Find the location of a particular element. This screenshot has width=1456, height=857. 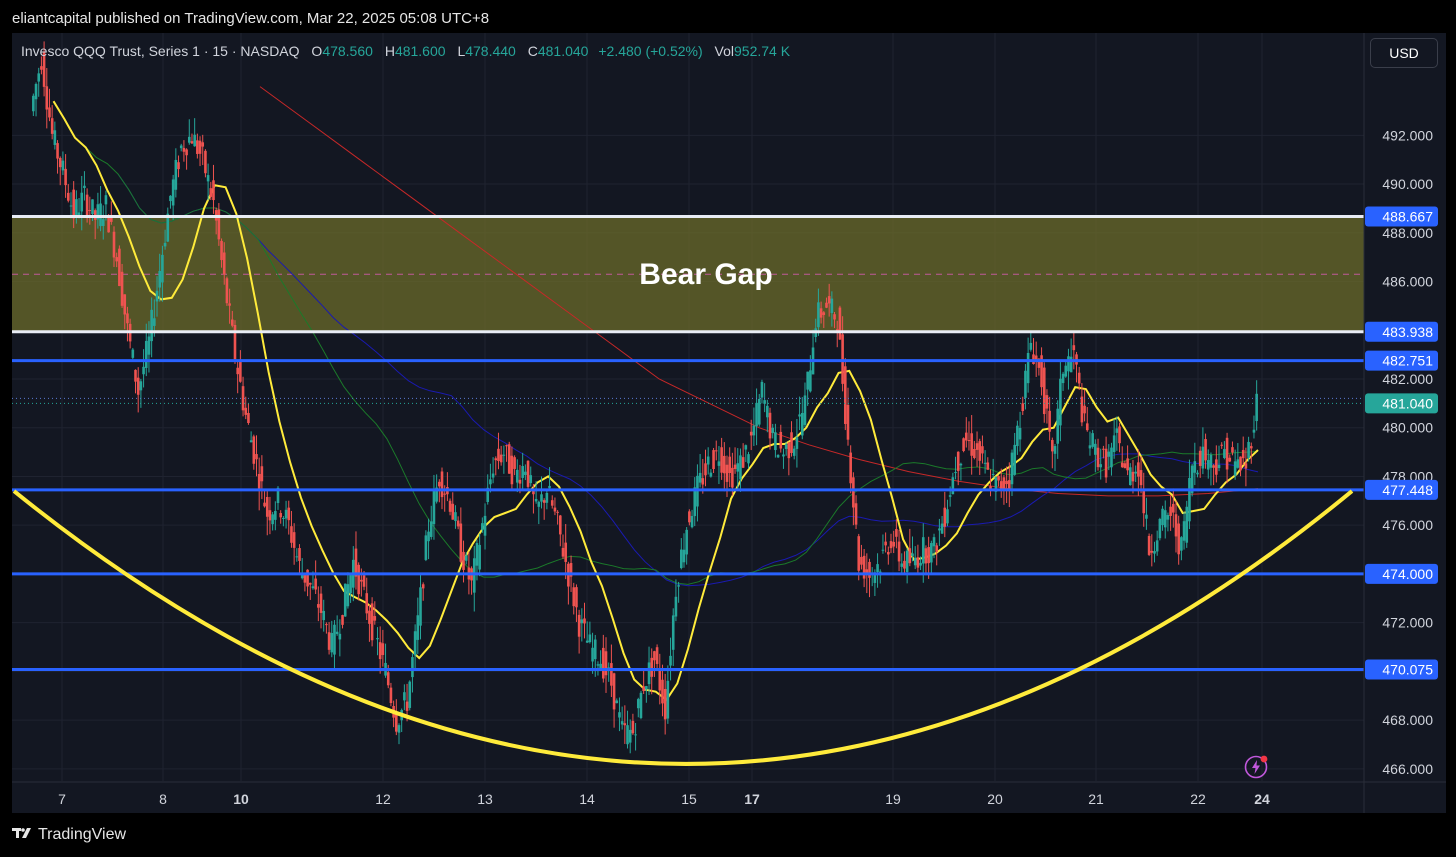

price-tick-label: 488.000 is located at coordinates (1407, 233).